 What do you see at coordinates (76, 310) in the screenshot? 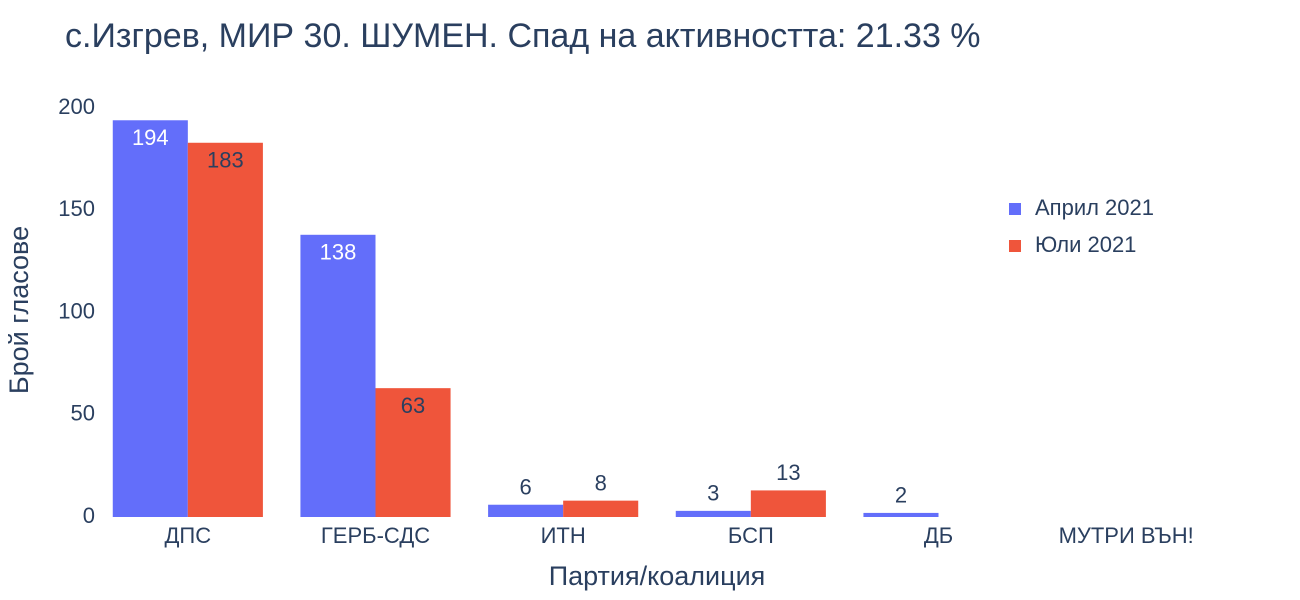
I see `y-tick-label: 100` at bounding box center [76, 310].